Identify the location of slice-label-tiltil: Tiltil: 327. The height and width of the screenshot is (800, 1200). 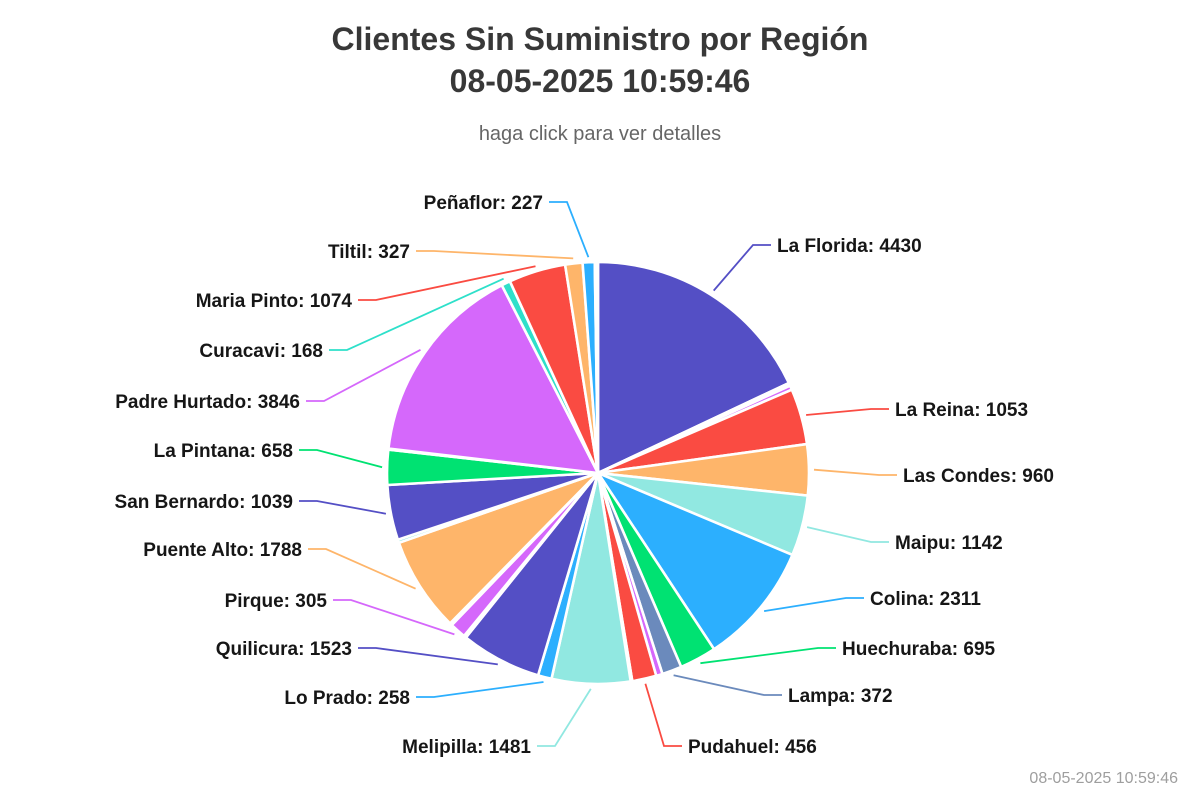
(369, 252).